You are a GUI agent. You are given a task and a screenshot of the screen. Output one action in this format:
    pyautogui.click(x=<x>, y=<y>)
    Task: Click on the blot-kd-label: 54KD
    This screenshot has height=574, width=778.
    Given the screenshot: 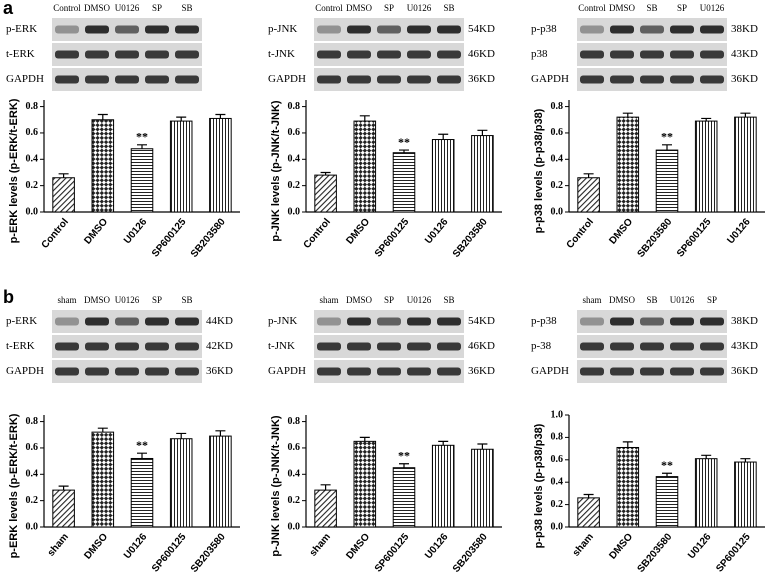 What is the action you would take?
    pyautogui.click(x=481, y=29)
    